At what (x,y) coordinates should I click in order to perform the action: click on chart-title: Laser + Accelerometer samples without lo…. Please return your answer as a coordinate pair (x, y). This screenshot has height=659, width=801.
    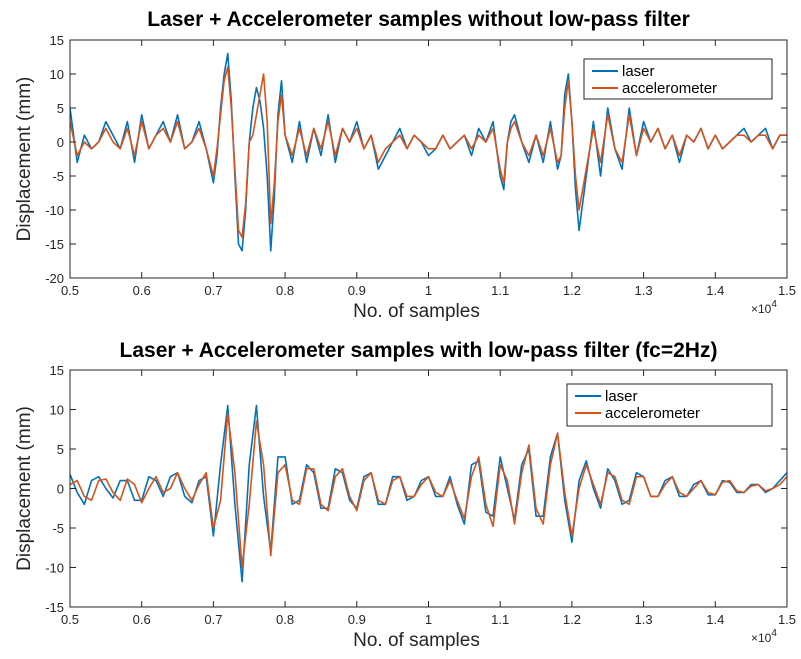
    Looking at the image, I should click on (418, 19).